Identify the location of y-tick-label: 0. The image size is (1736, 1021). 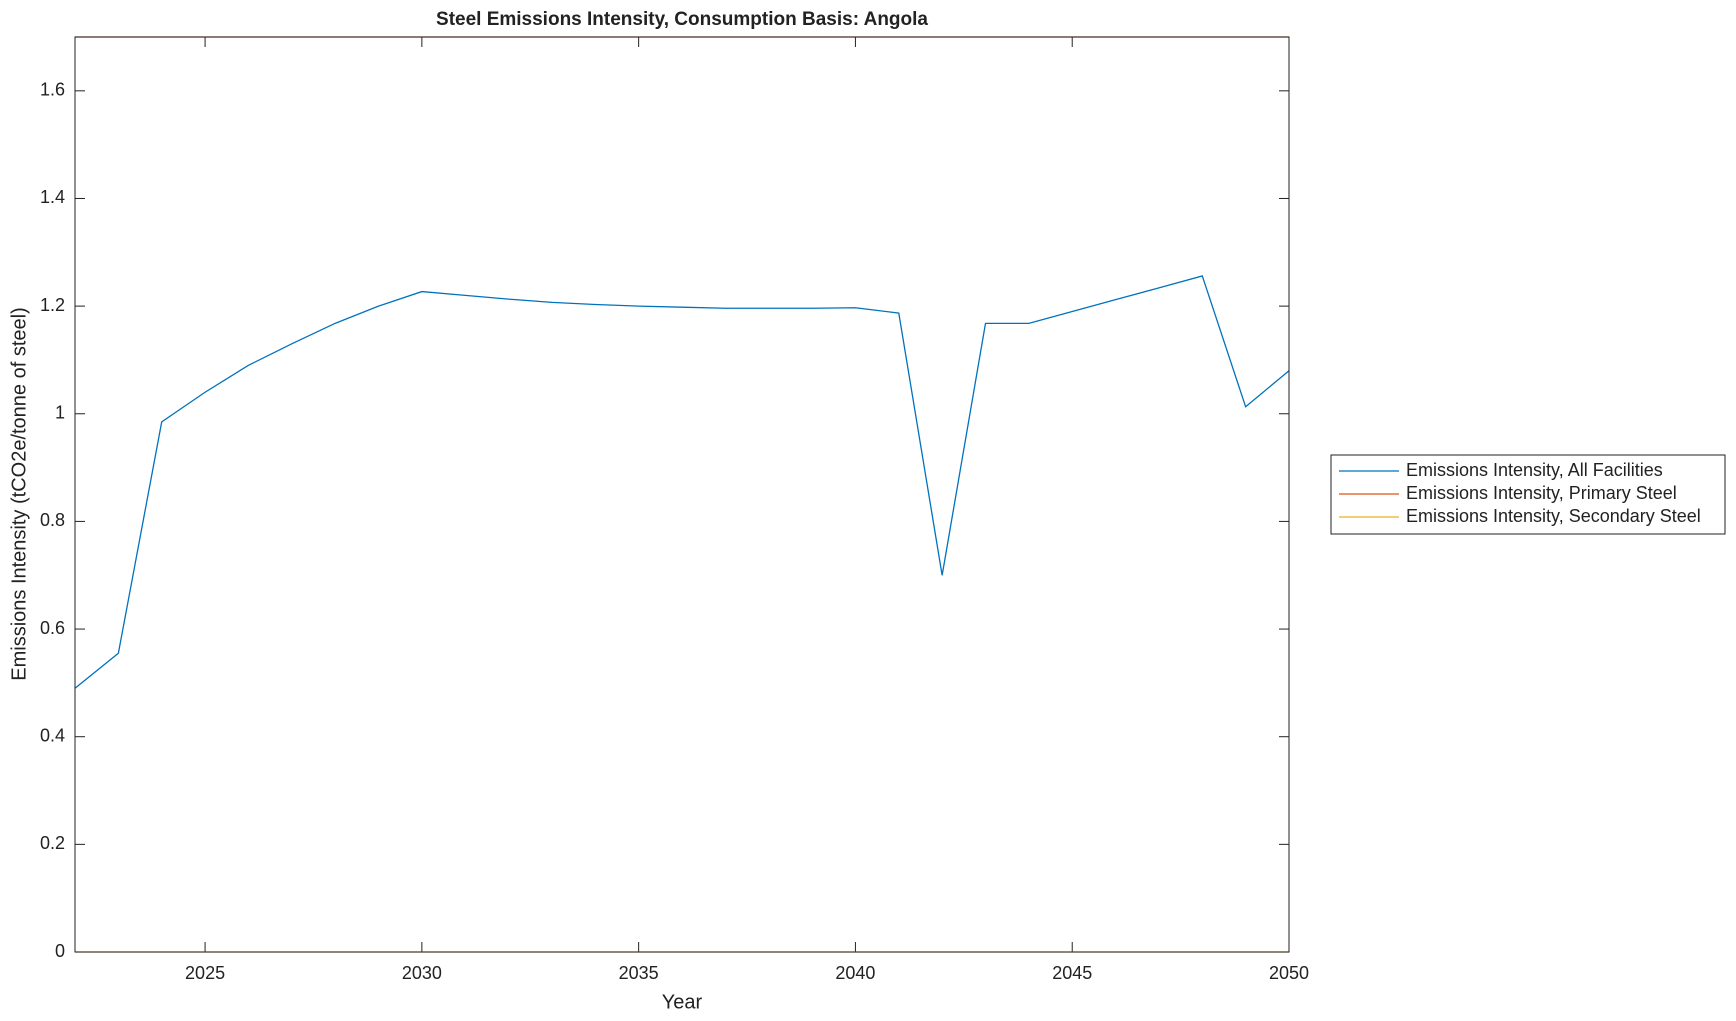
(60, 951).